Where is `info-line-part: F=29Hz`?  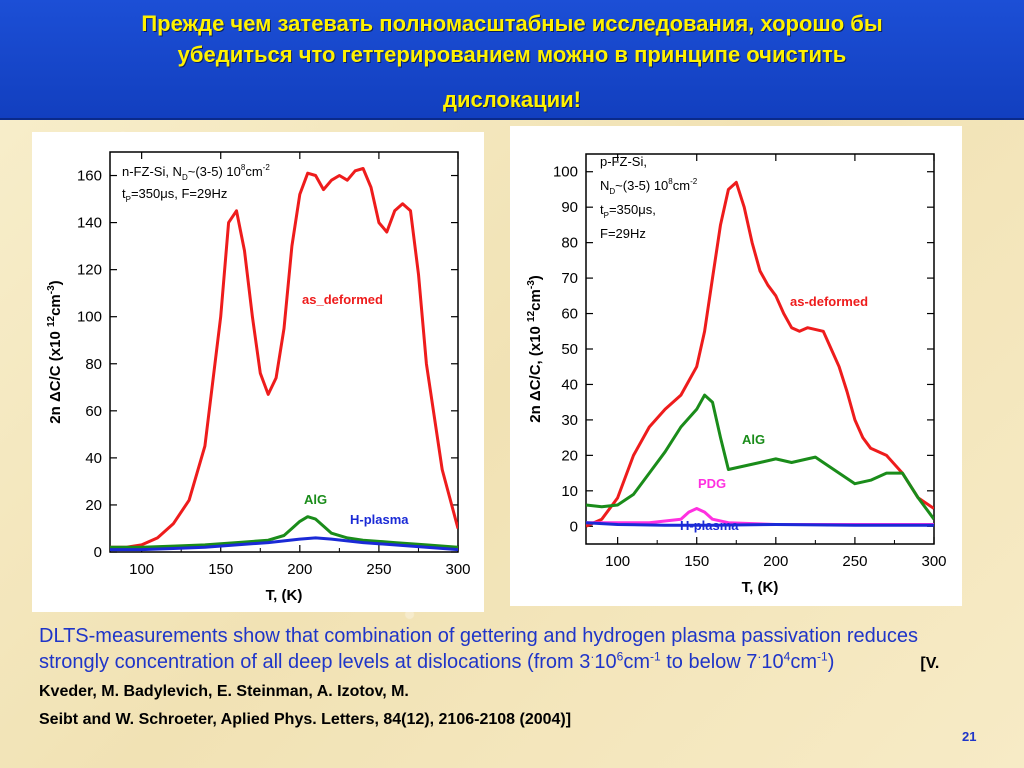 info-line-part: F=29Hz is located at coordinates (623, 233).